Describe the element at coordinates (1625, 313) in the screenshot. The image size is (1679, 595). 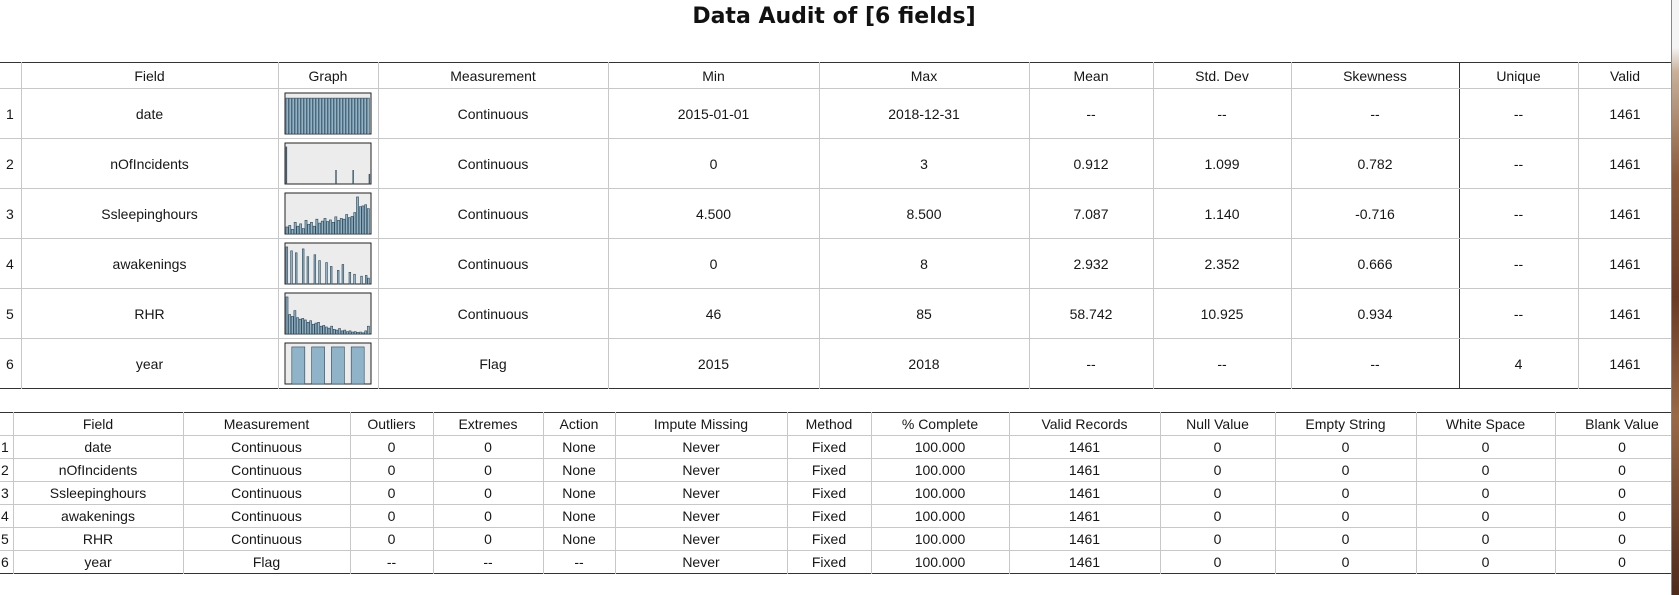
I see `valid-count: 1461` at that location.